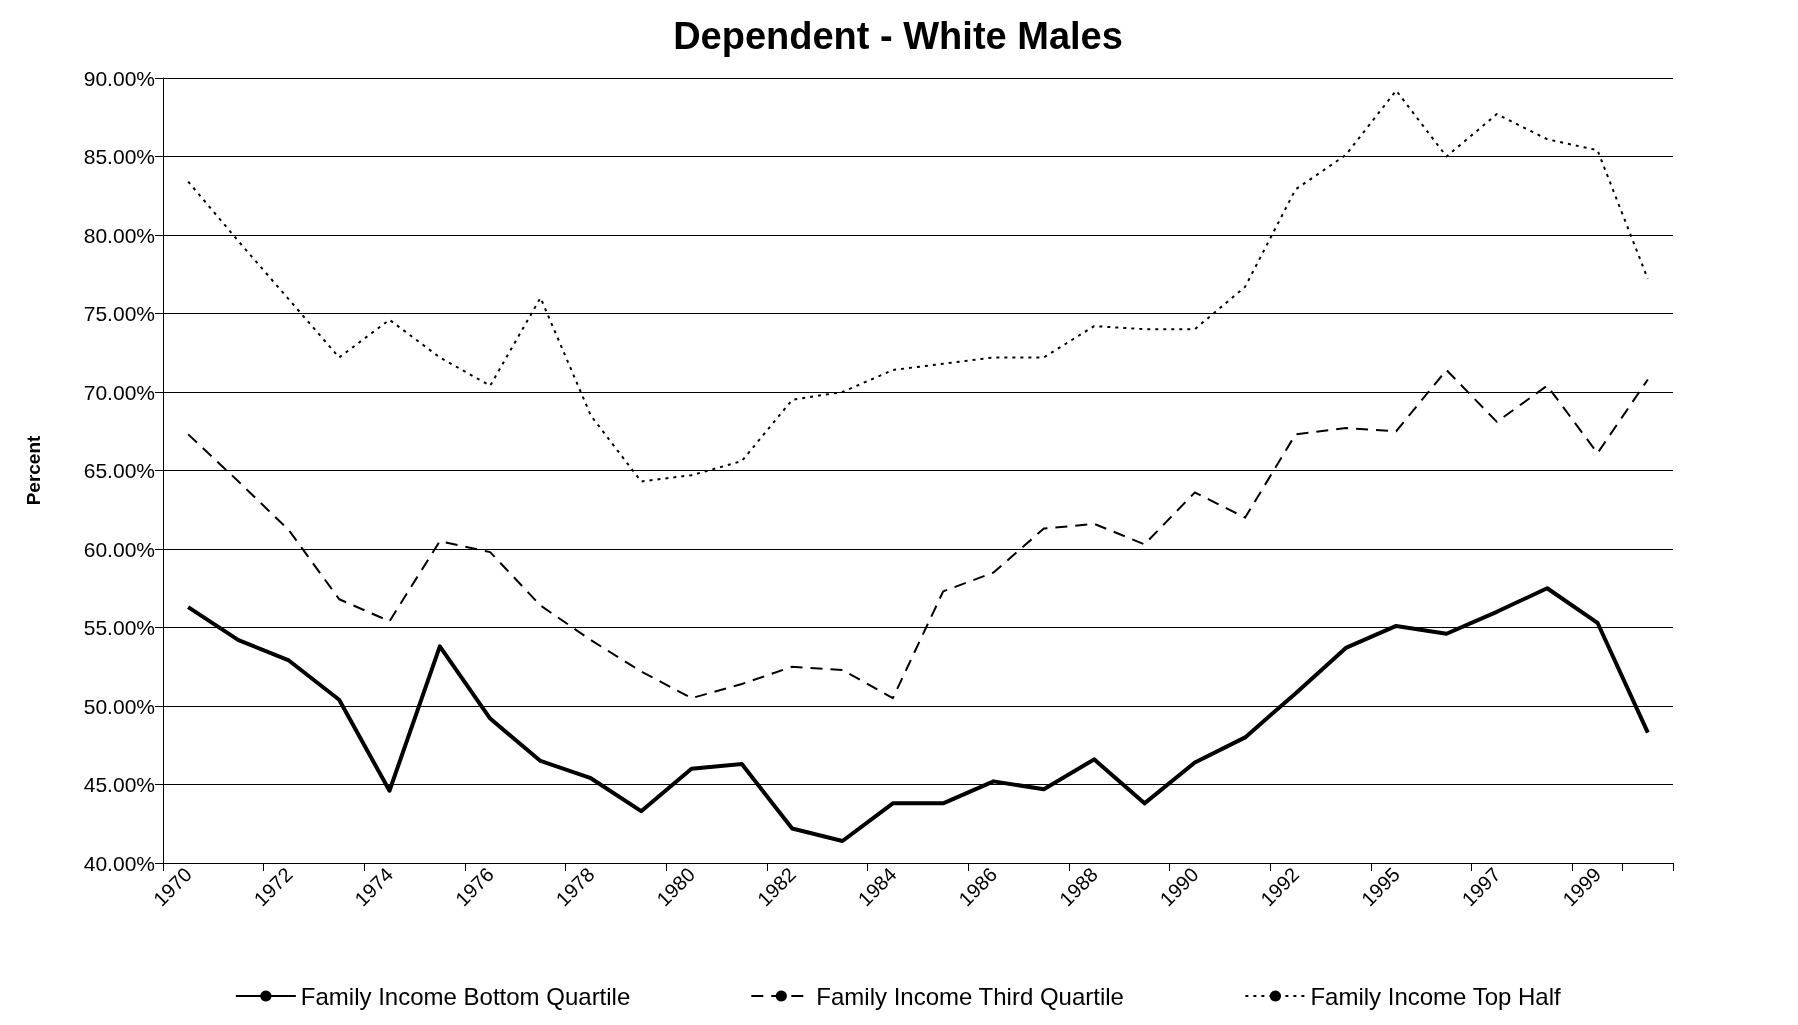 The width and height of the screenshot is (1798, 1025). Describe the element at coordinates (119, 470) in the screenshot. I see `y-tick-label: 65.00%` at that location.